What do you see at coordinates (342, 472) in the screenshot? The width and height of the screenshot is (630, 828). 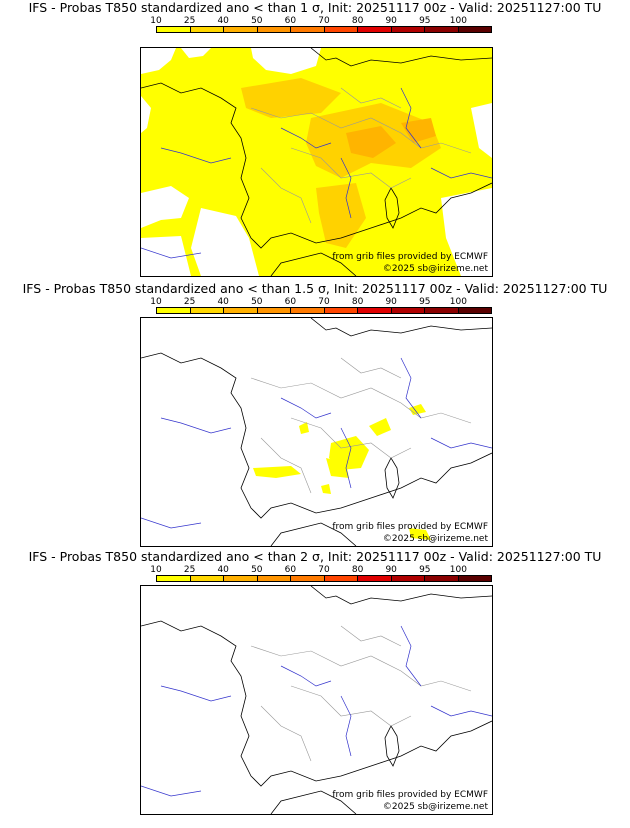 I see `probability-field` at bounding box center [342, 472].